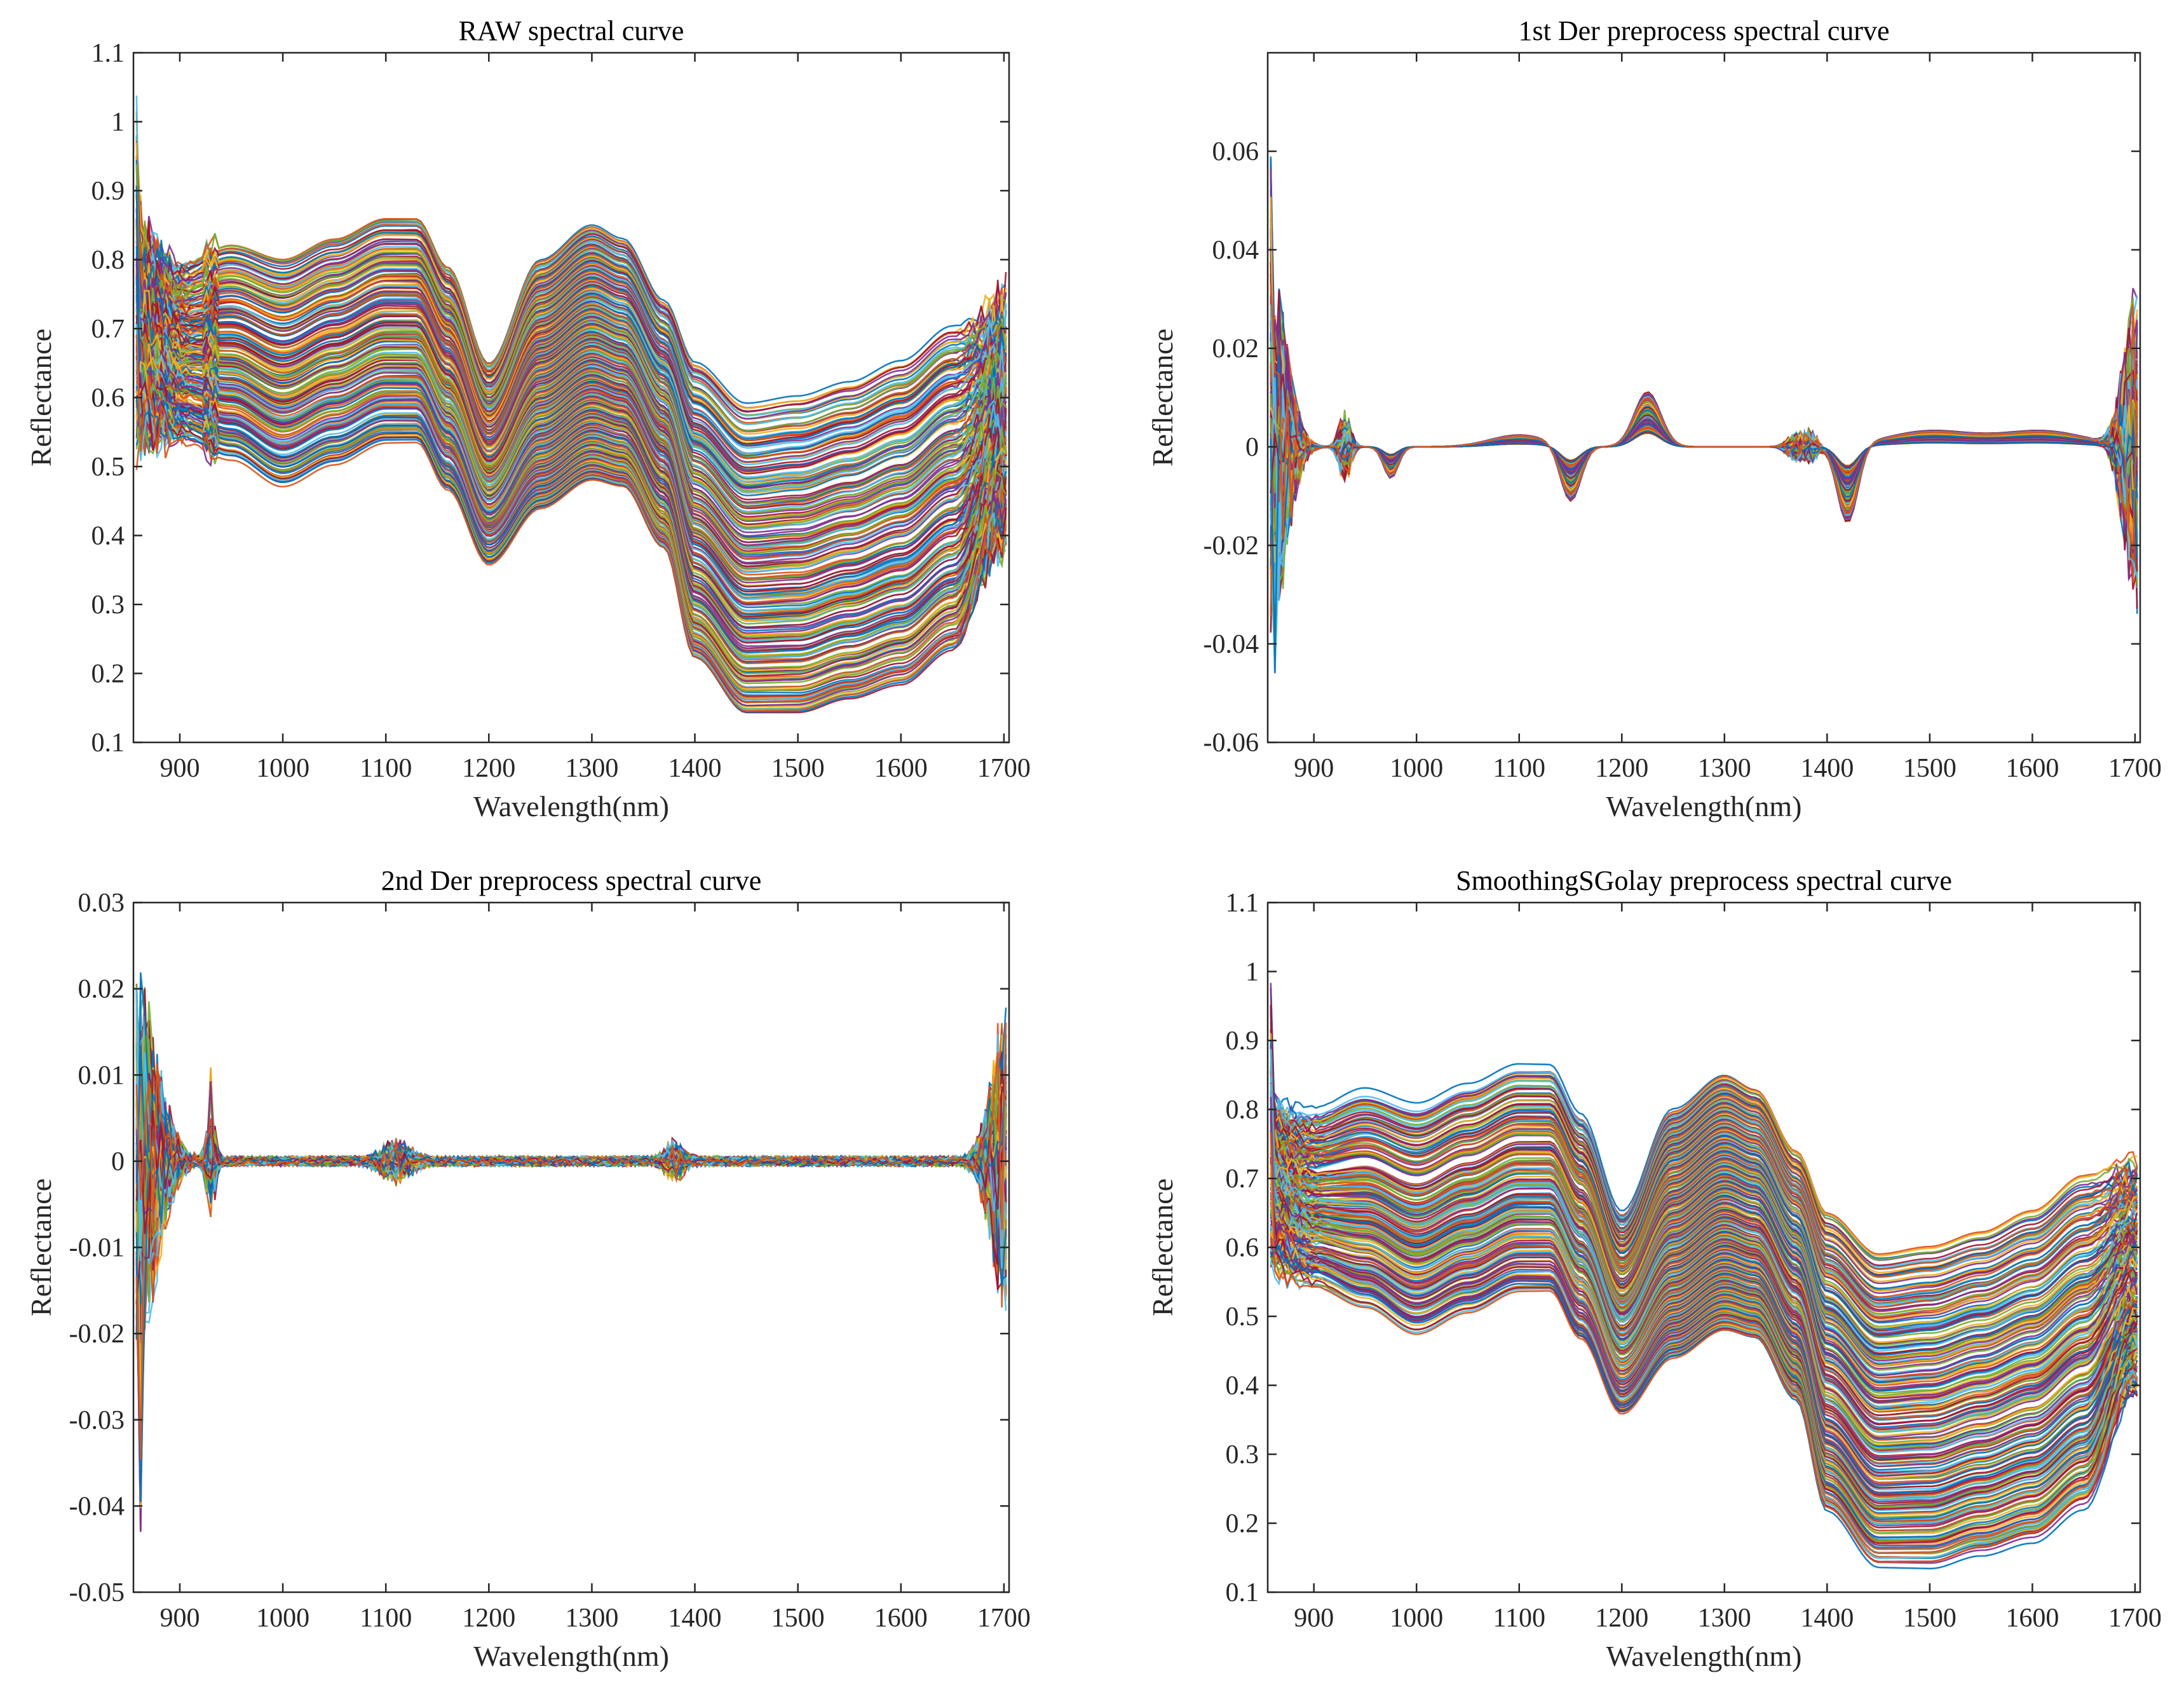 This screenshot has width=2184, height=1685. What do you see at coordinates (97, 1592) in the screenshot?
I see `y-tick-label: -0.05` at bounding box center [97, 1592].